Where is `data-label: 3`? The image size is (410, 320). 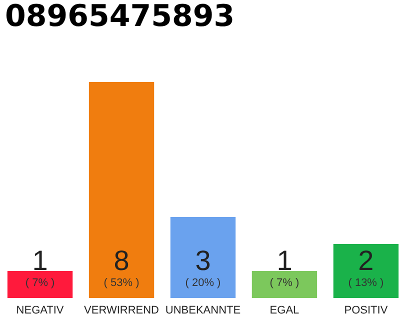
data-label: 3 is located at coordinates (203, 260).